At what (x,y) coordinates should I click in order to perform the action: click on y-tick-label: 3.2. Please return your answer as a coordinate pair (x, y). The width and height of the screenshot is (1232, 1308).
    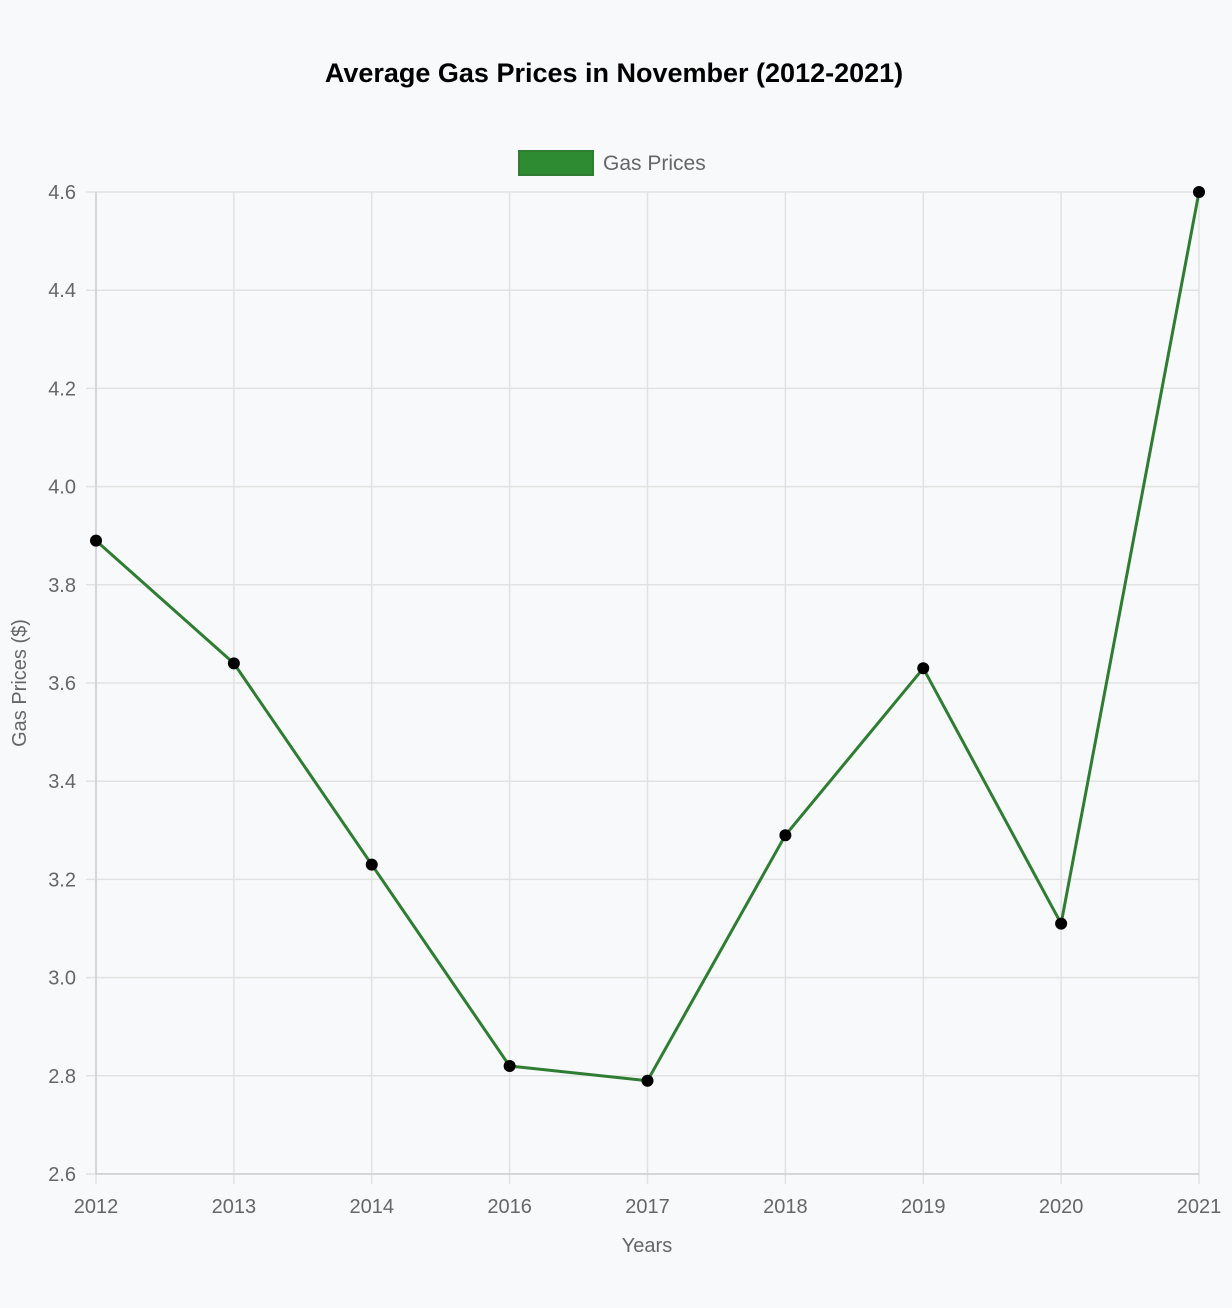
    Looking at the image, I should click on (62, 880).